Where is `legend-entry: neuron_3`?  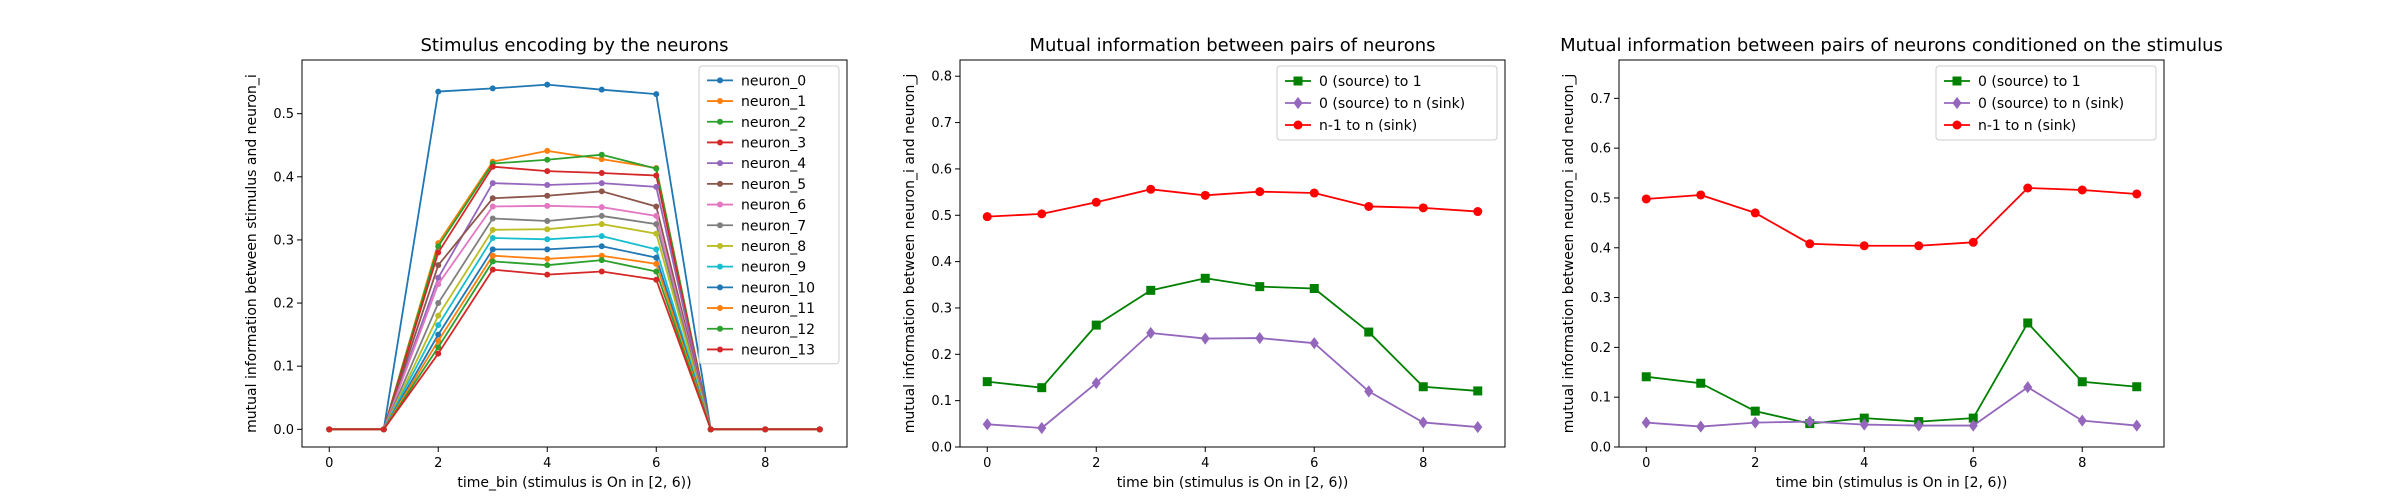 legend-entry: neuron_3 is located at coordinates (773, 143).